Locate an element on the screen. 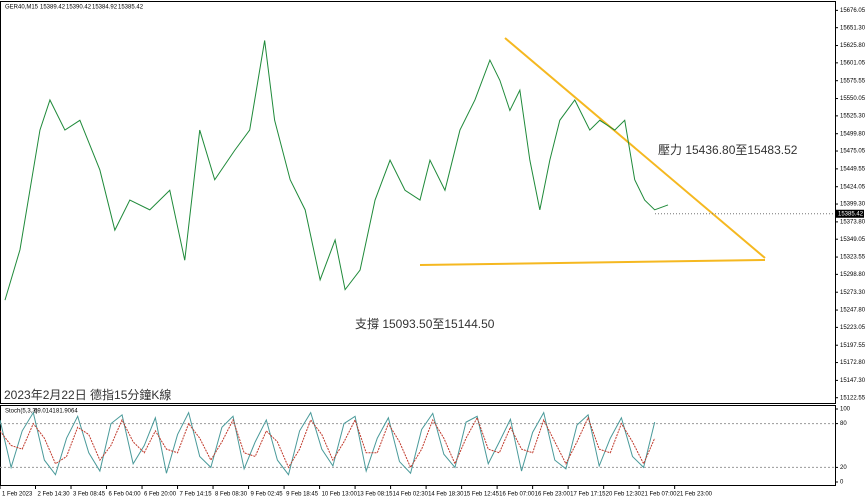  y-tick-label: 15449.55 is located at coordinates (852, 169).